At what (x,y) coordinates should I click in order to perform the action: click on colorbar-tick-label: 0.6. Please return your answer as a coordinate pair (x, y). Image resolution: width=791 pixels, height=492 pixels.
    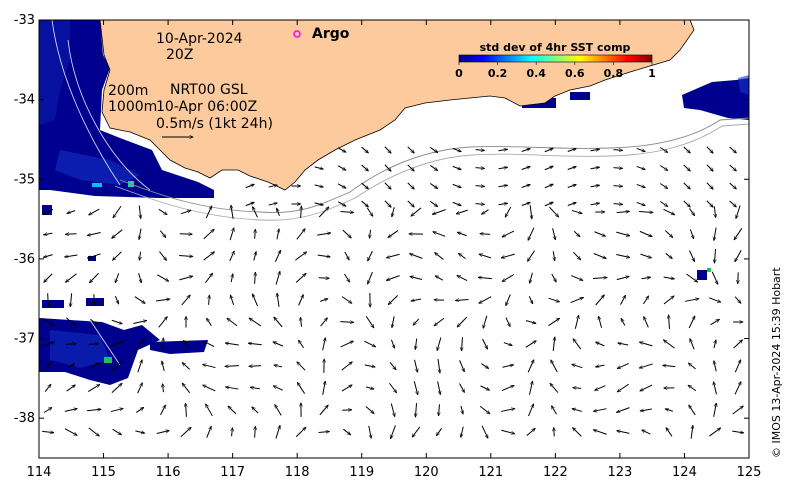
    Looking at the image, I should click on (575, 73).